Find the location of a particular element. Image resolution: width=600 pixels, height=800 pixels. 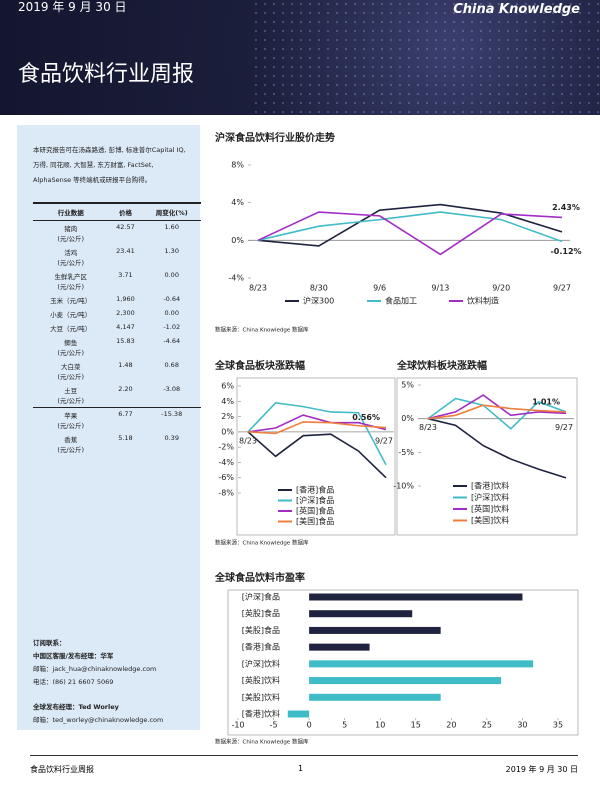

y-tick-label: -5% is located at coordinates (406, 452).